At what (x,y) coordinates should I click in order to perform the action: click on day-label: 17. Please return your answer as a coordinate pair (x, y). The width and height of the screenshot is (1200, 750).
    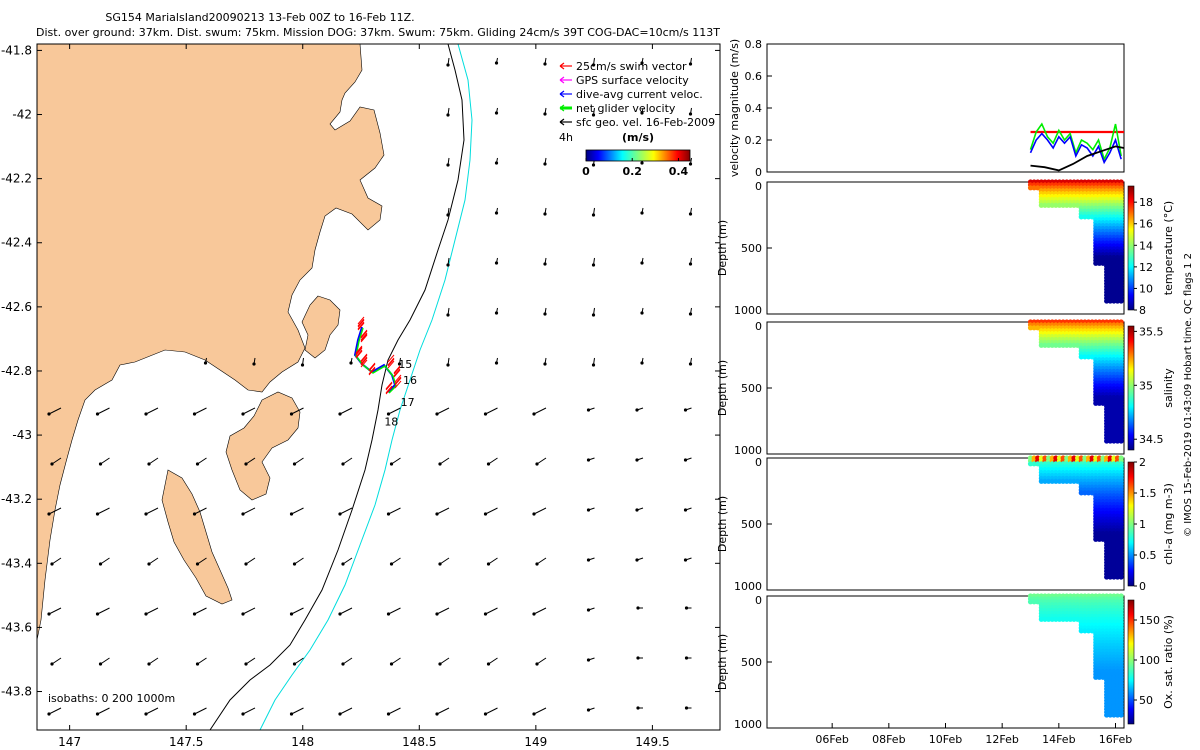
    Looking at the image, I should click on (408, 402).